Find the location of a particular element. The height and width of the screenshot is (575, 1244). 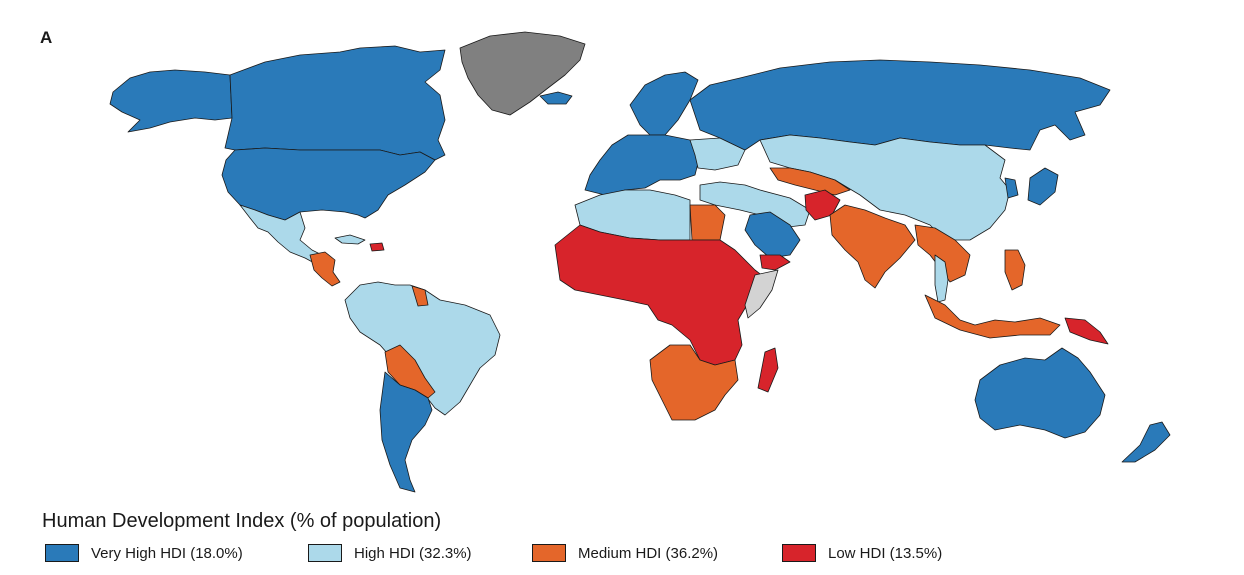

map-region-indonesia is located at coordinates (992, 316).